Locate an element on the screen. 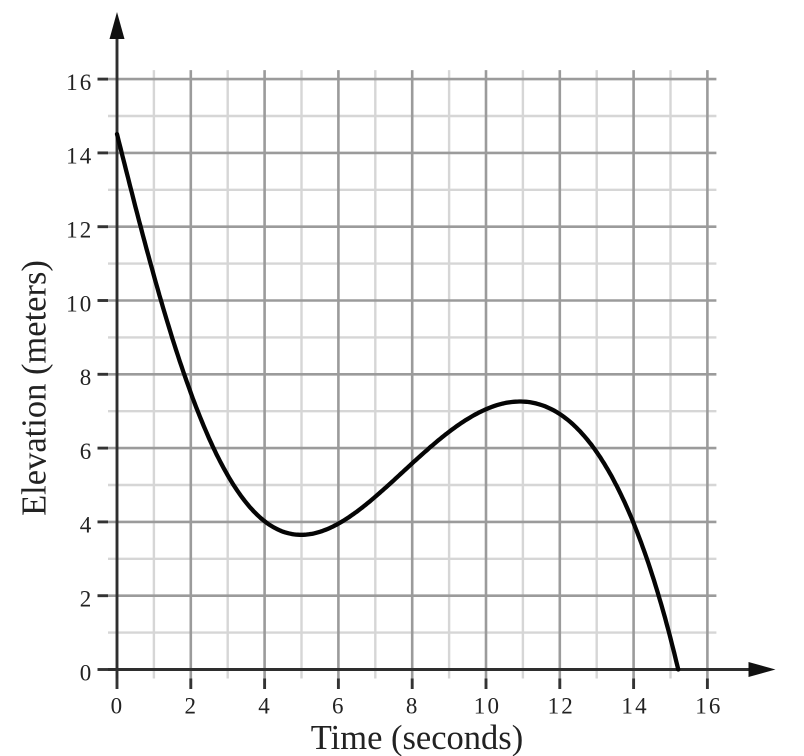 The image size is (804, 756). svg-text: Time (seconds) is located at coordinates (417, 737).